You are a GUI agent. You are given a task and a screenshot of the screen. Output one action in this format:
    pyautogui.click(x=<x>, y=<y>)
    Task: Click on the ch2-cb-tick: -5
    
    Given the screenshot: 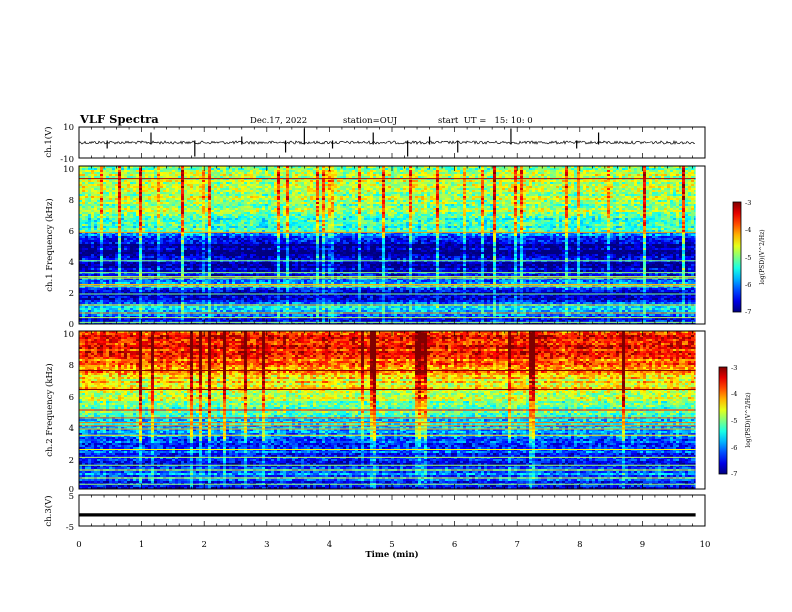 What is the action you would take?
    pyautogui.click(x=734, y=421)
    